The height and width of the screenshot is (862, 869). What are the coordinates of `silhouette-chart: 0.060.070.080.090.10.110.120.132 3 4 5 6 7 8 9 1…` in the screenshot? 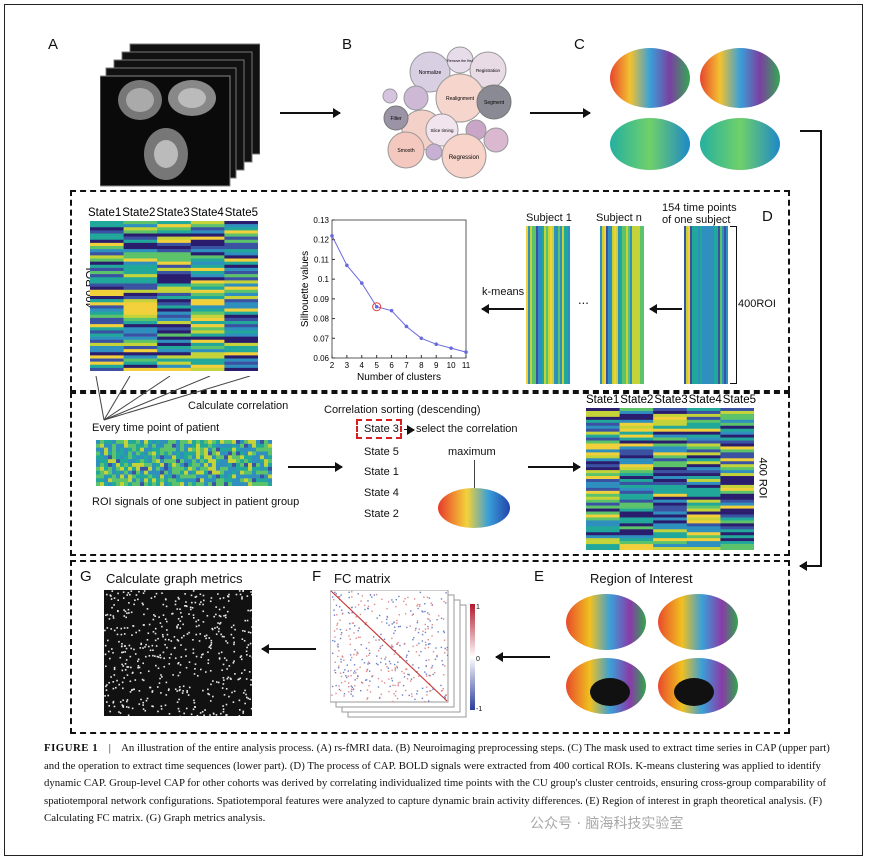 It's located at (385, 299).